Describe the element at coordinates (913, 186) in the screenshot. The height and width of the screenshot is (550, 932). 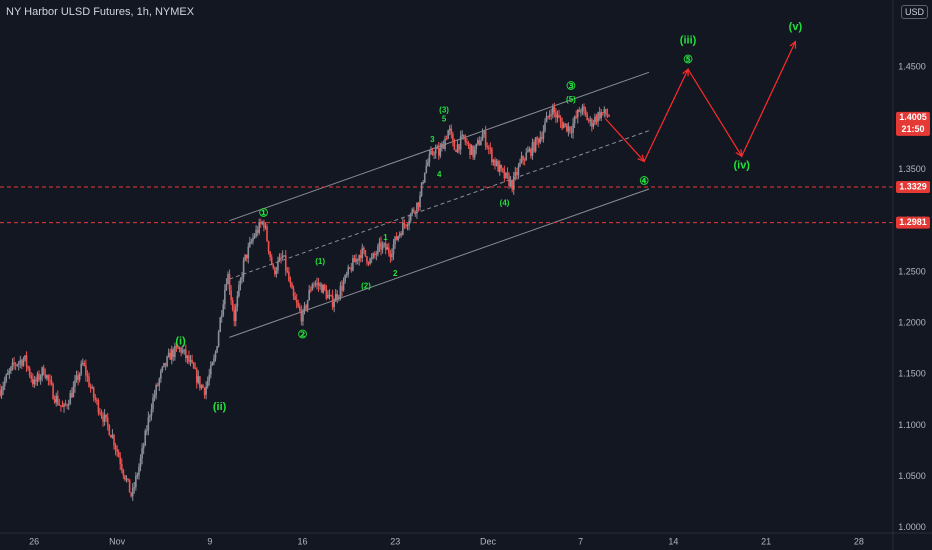
I see `svg-text: 1.3329` at that location.